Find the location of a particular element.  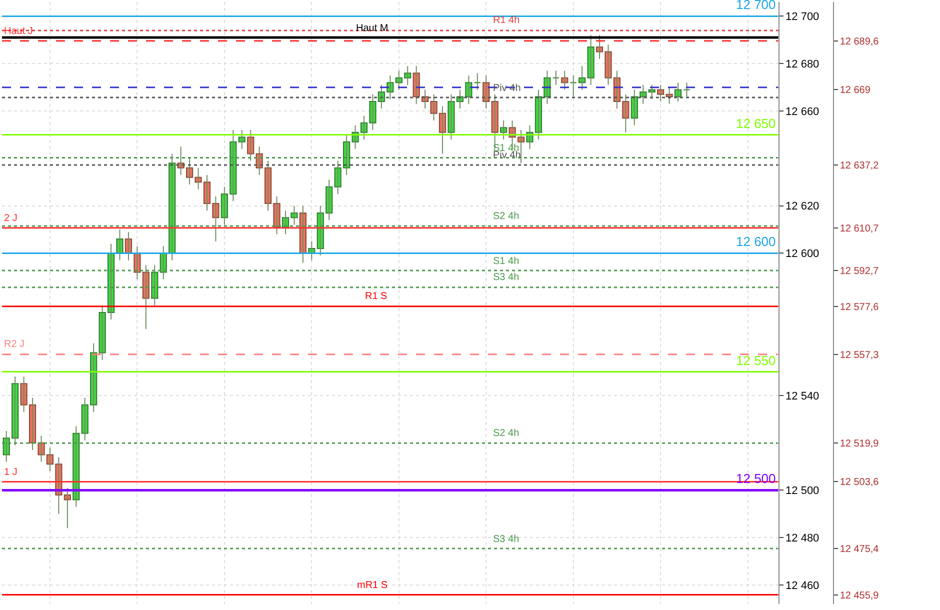

y-tick-label: 12 700 is located at coordinates (803, 17).